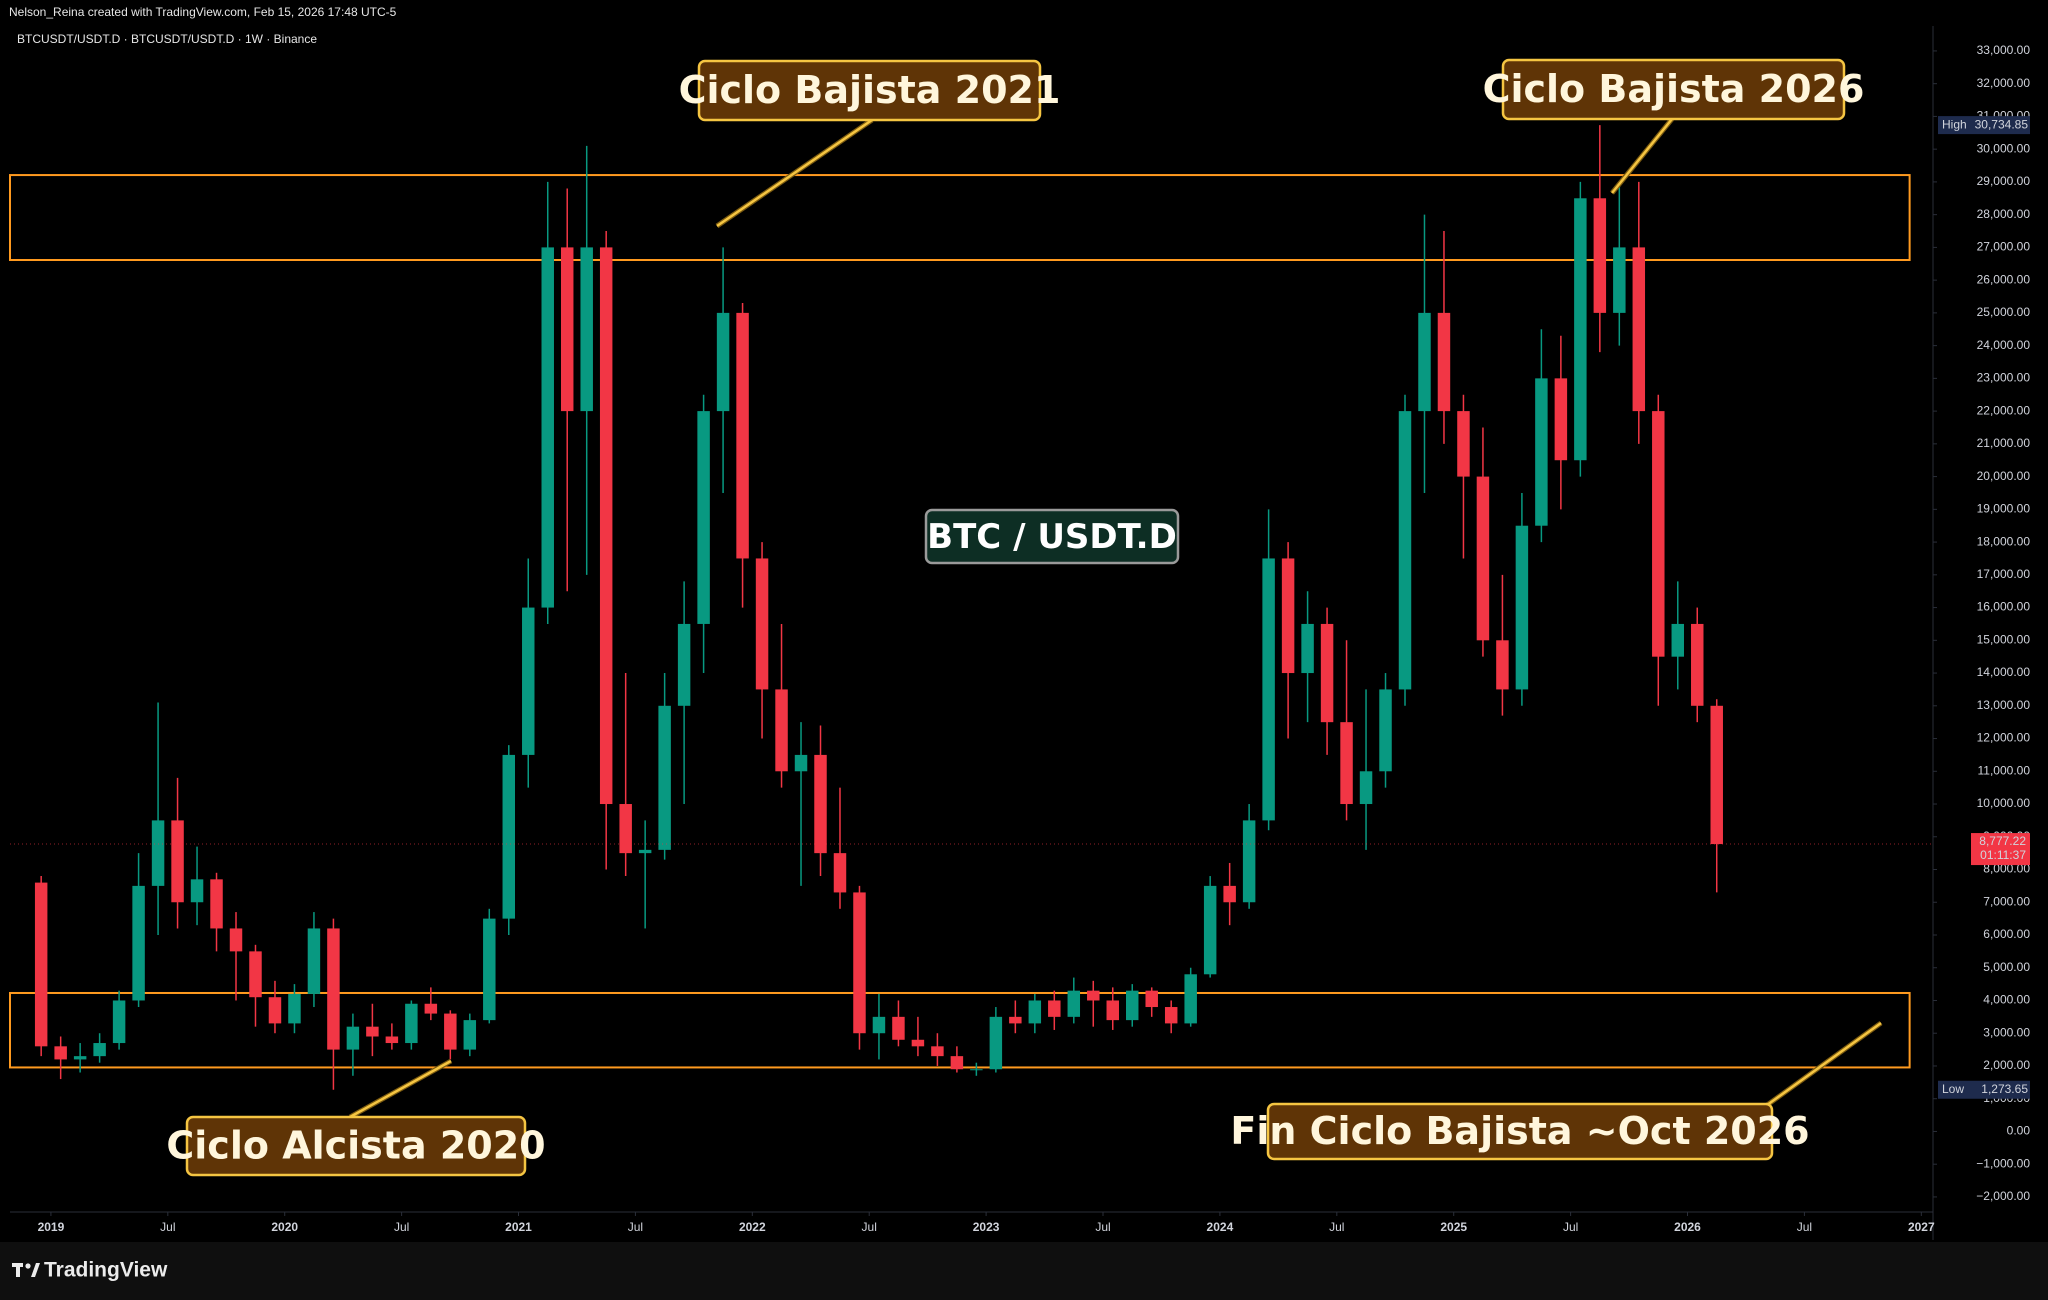 The height and width of the screenshot is (1300, 2048). Describe the element at coordinates (2019, 1131) in the screenshot. I see `y-tick-label: 0.00` at that location.